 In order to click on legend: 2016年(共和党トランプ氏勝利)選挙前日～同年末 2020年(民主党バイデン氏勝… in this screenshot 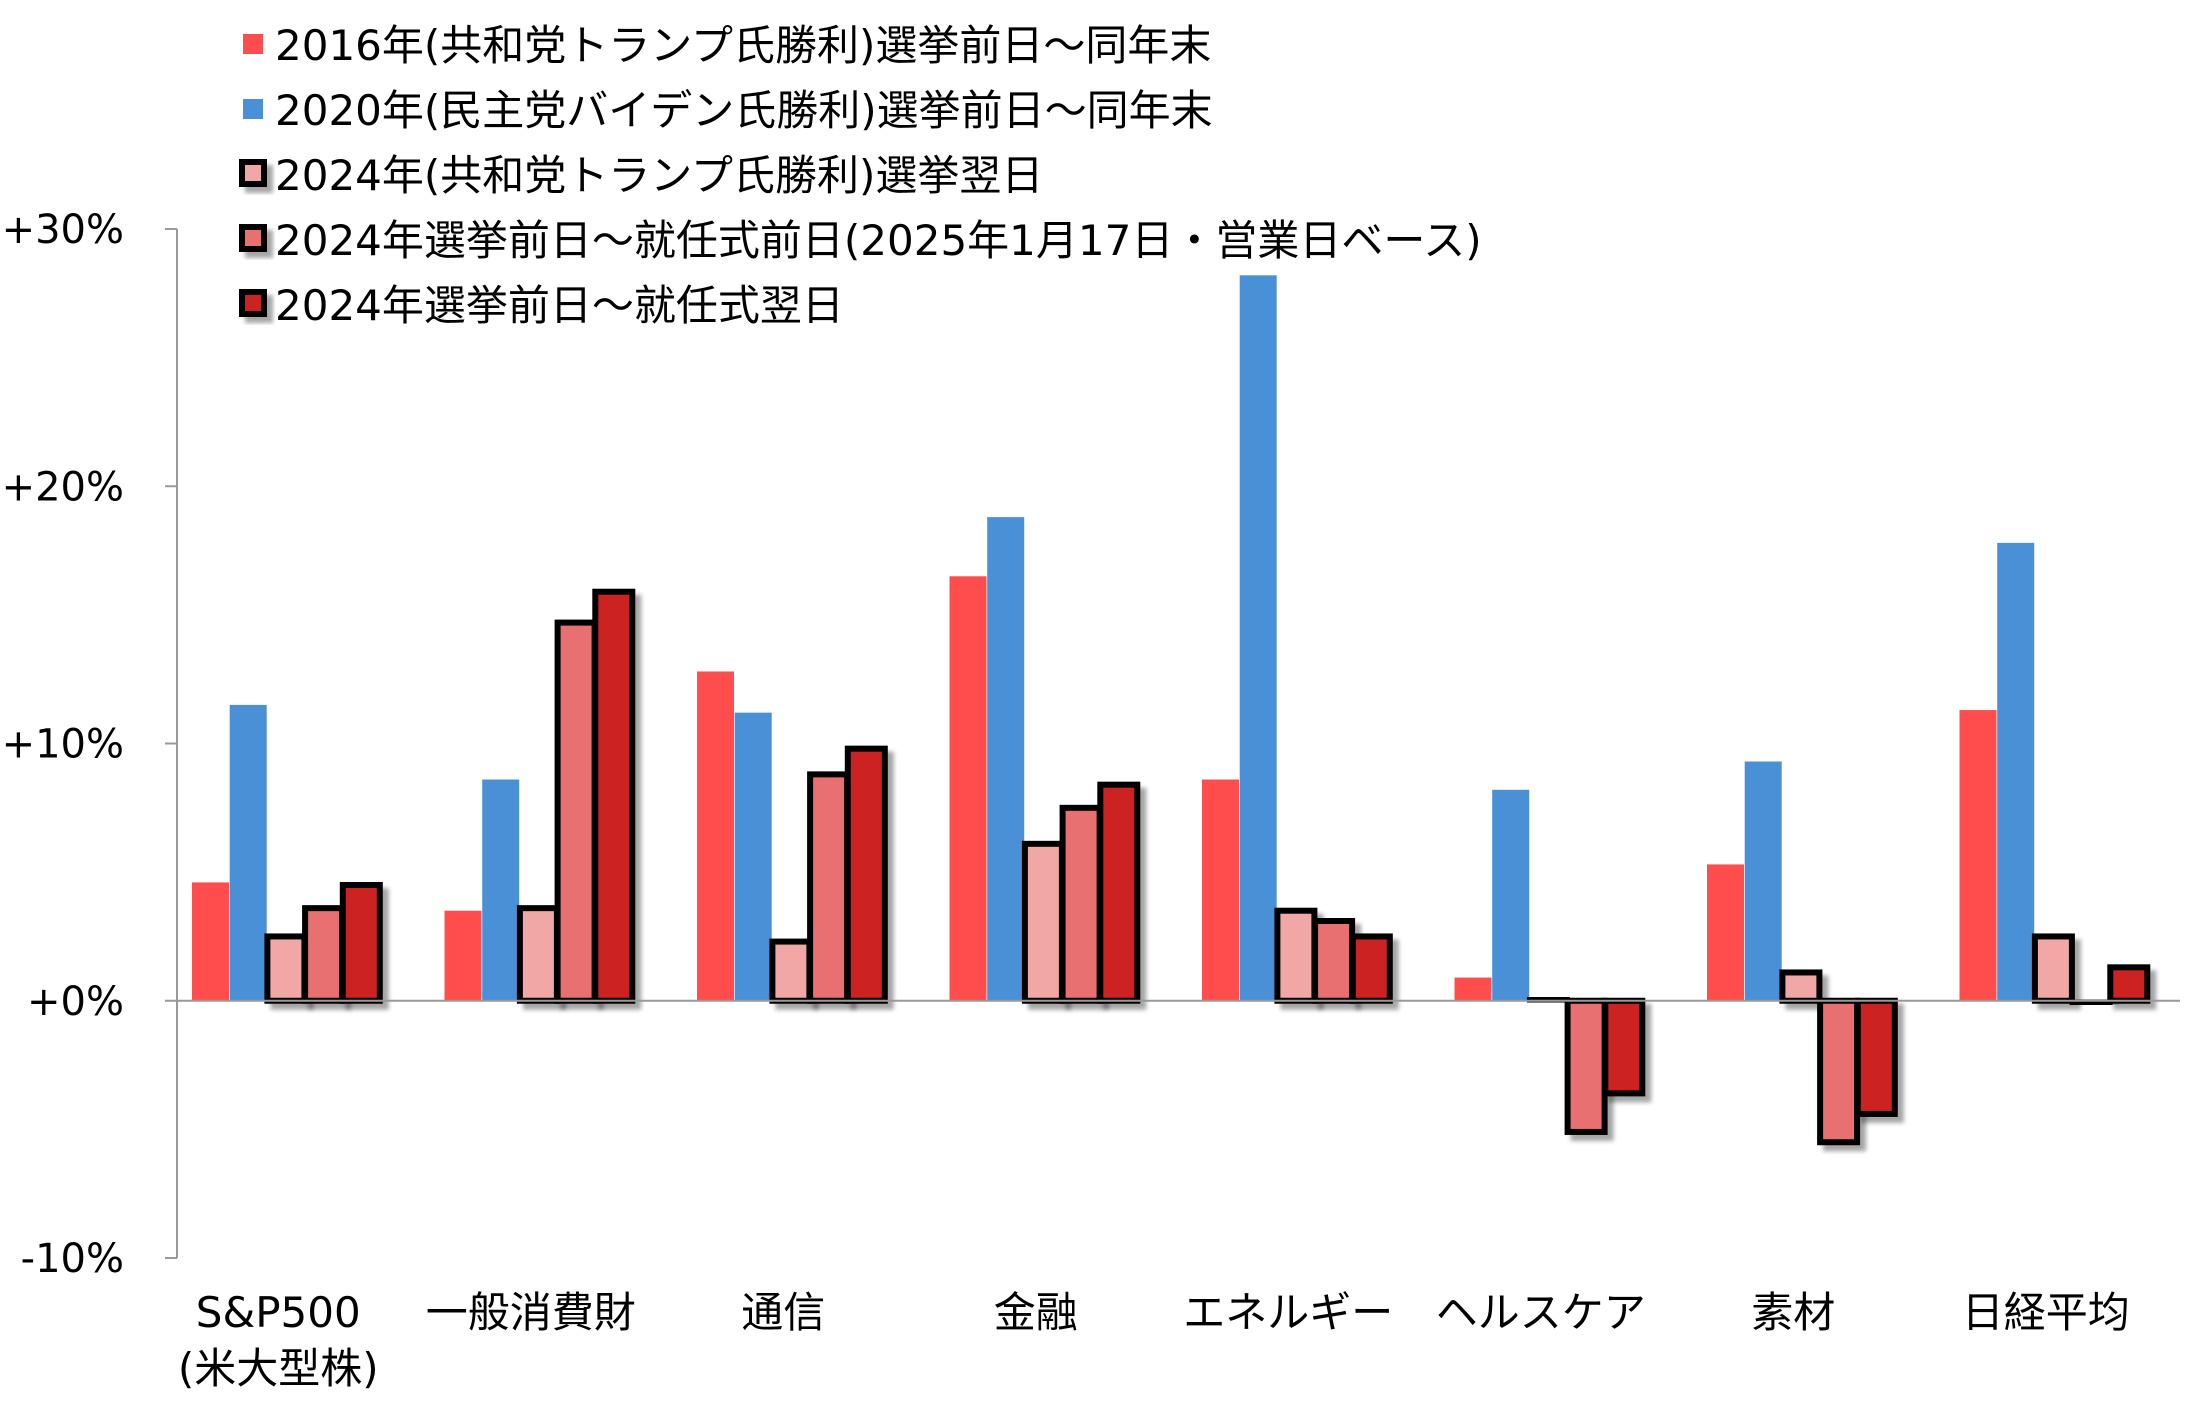, I will do `click(860, 175)`.